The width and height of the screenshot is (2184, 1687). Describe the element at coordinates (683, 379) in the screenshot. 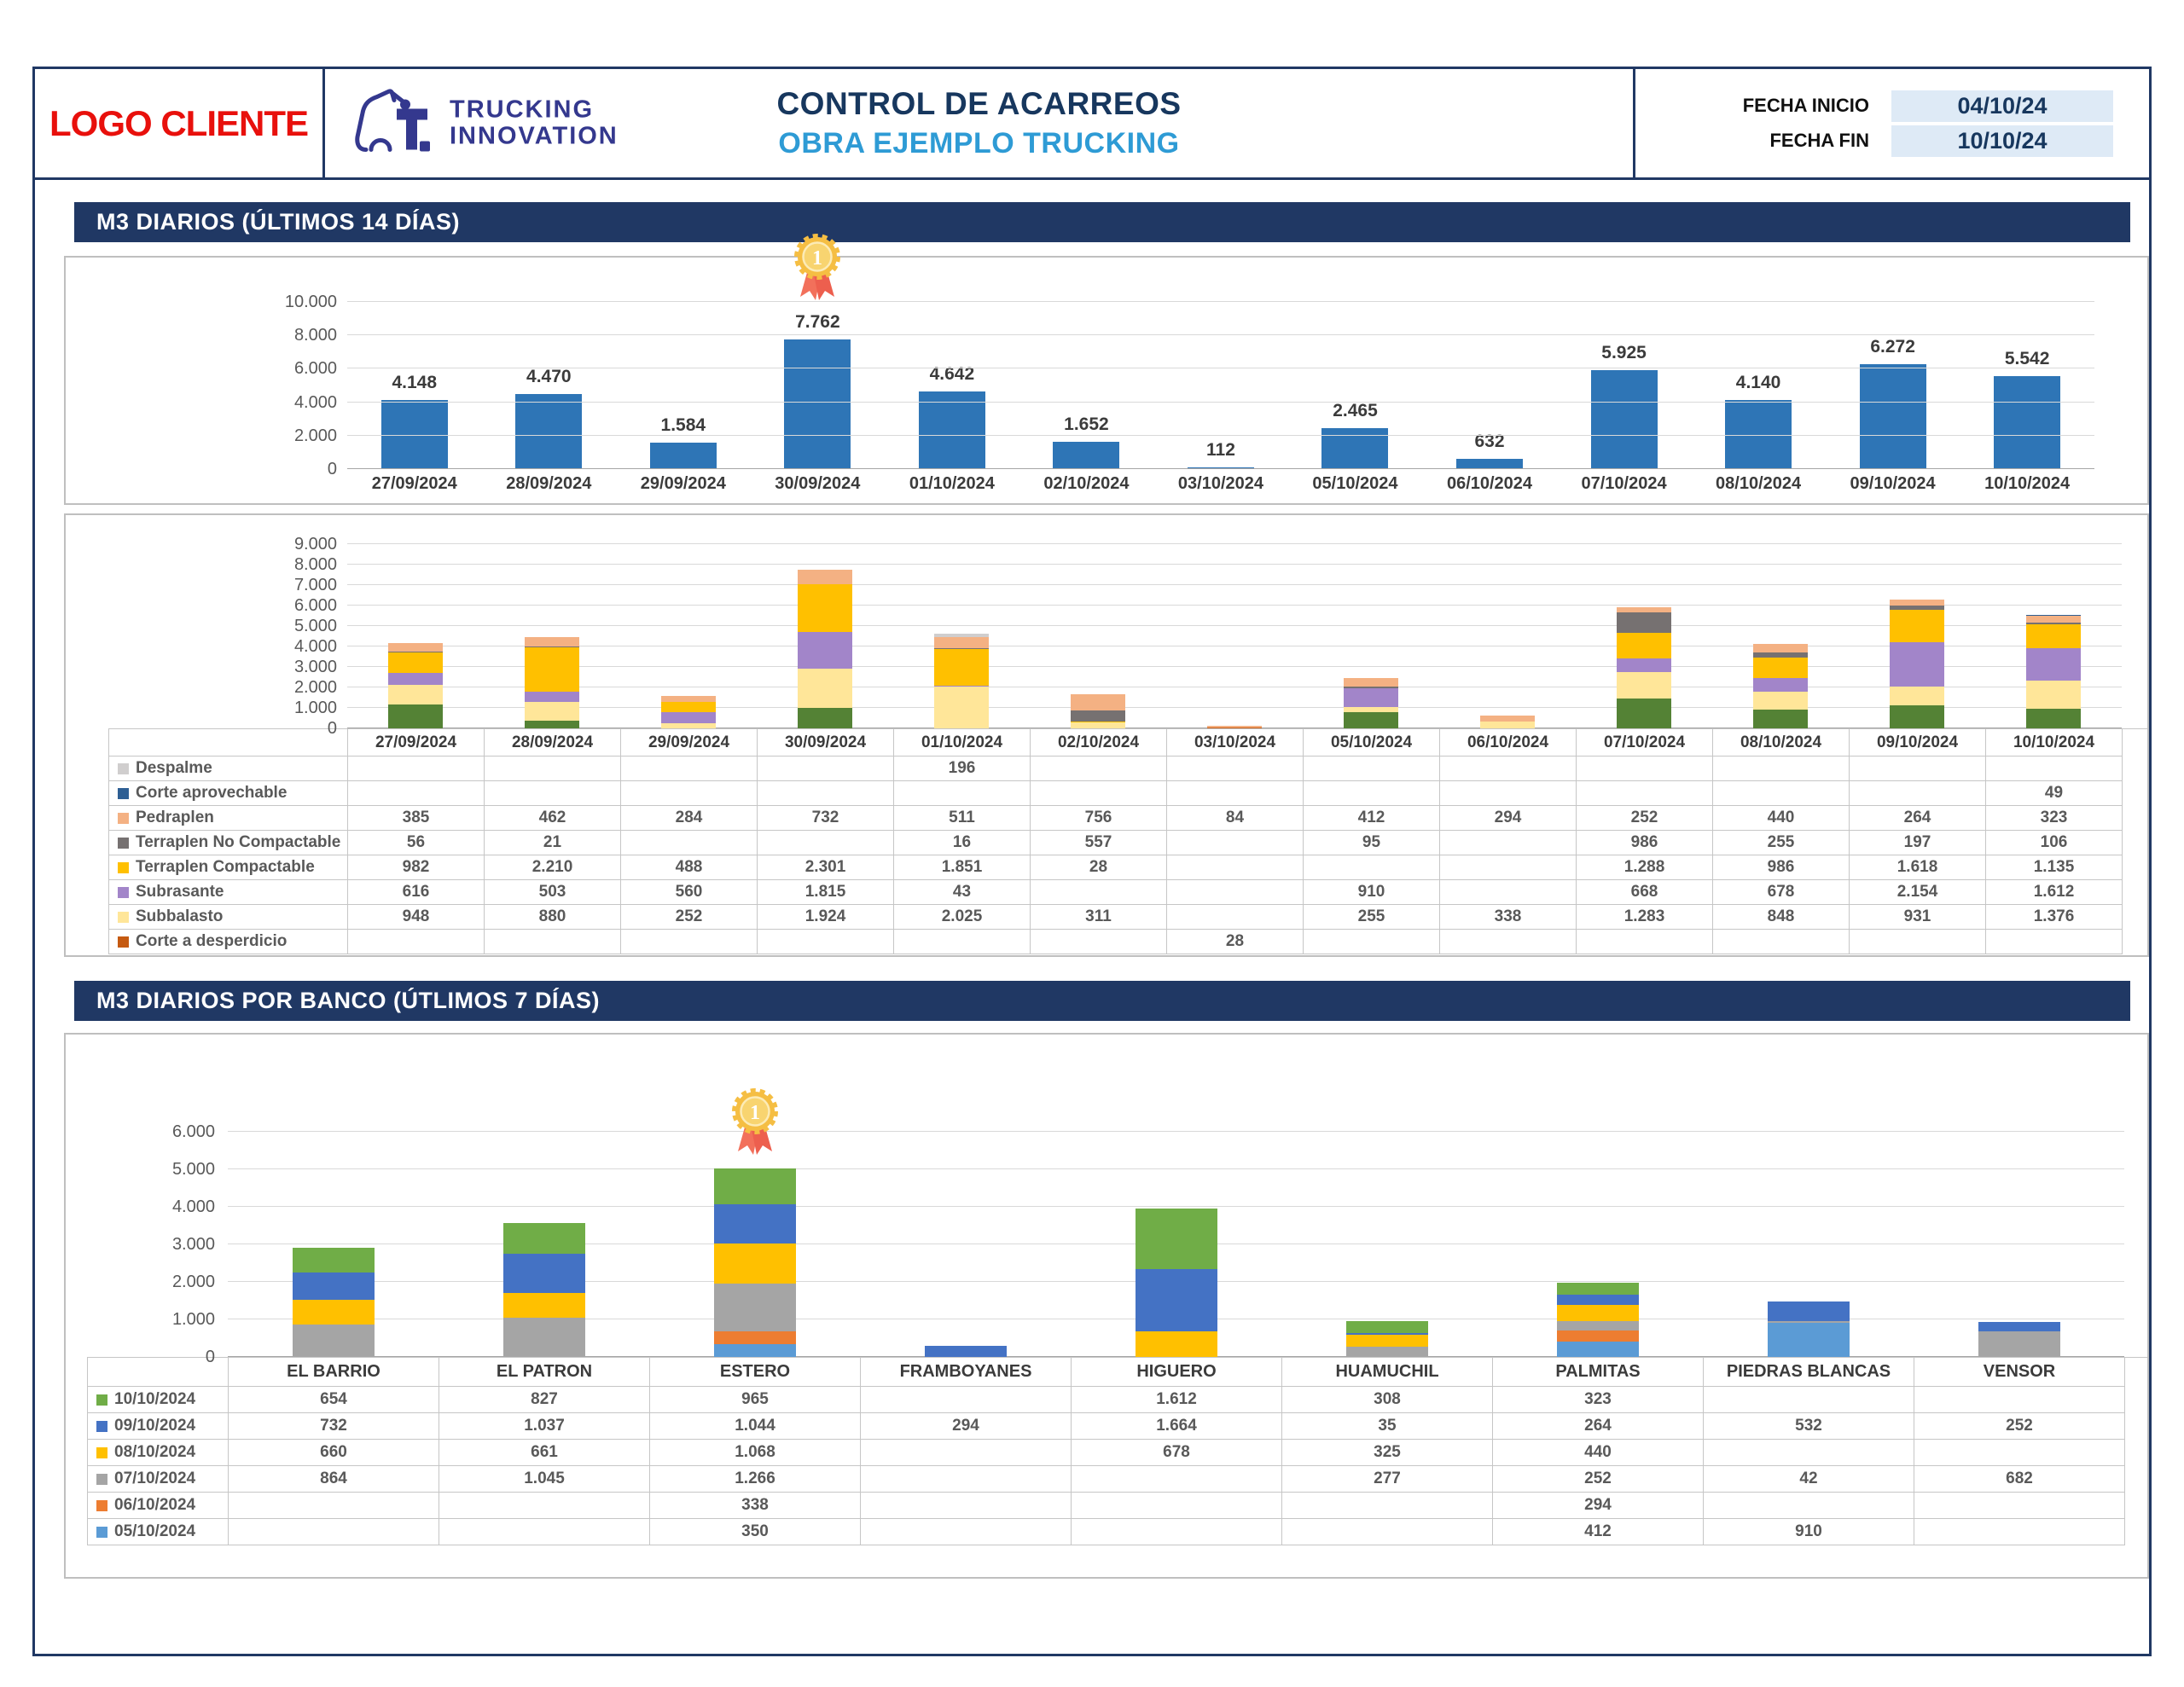

I see `daily-bar-column: 1.584` at that location.